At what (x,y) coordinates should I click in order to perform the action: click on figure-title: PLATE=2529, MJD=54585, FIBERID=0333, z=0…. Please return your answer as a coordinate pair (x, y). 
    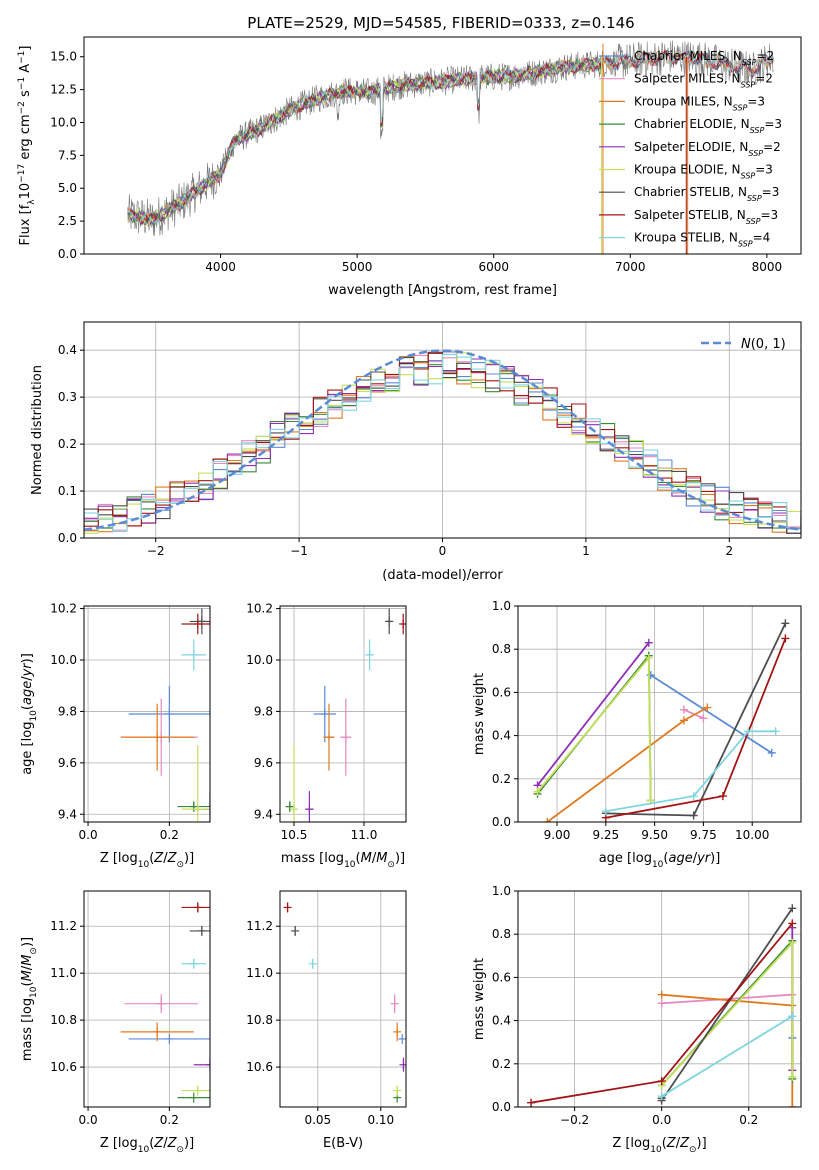
    Looking at the image, I should click on (440, 23).